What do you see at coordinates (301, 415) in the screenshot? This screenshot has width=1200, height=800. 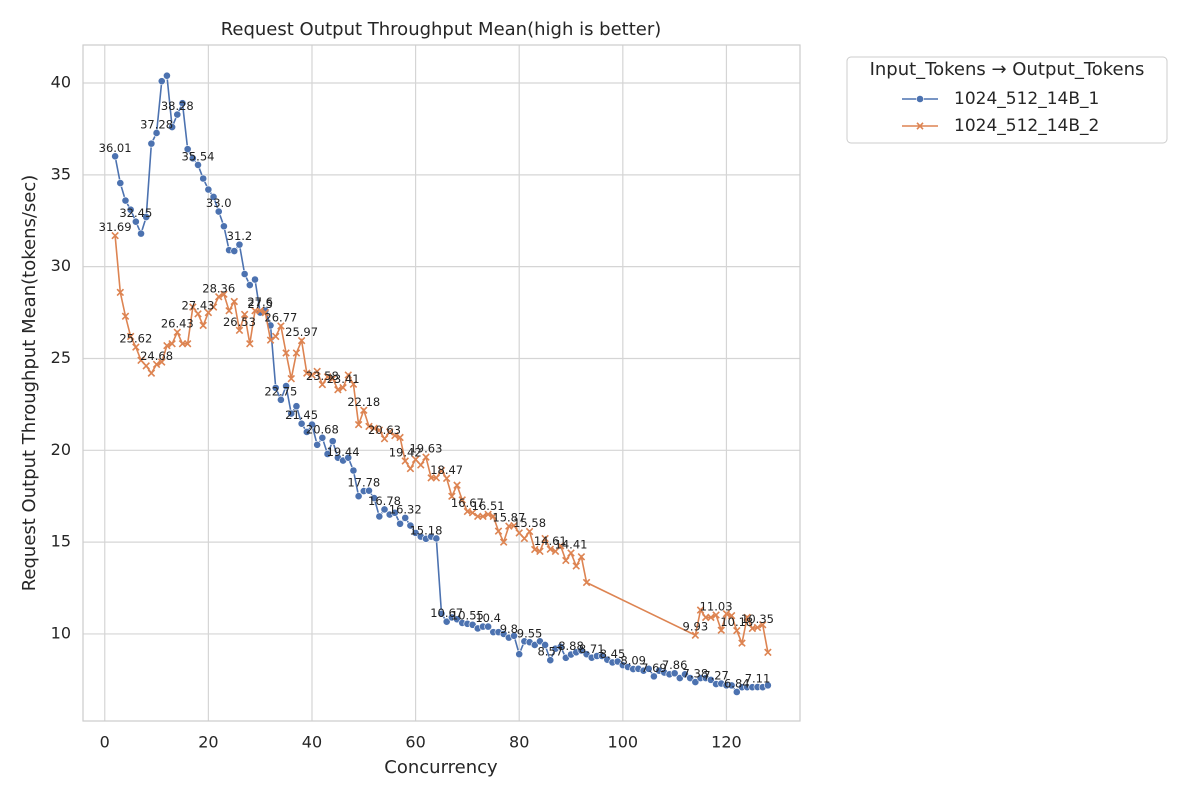 I see `data-label: 21.45` at bounding box center [301, 415].